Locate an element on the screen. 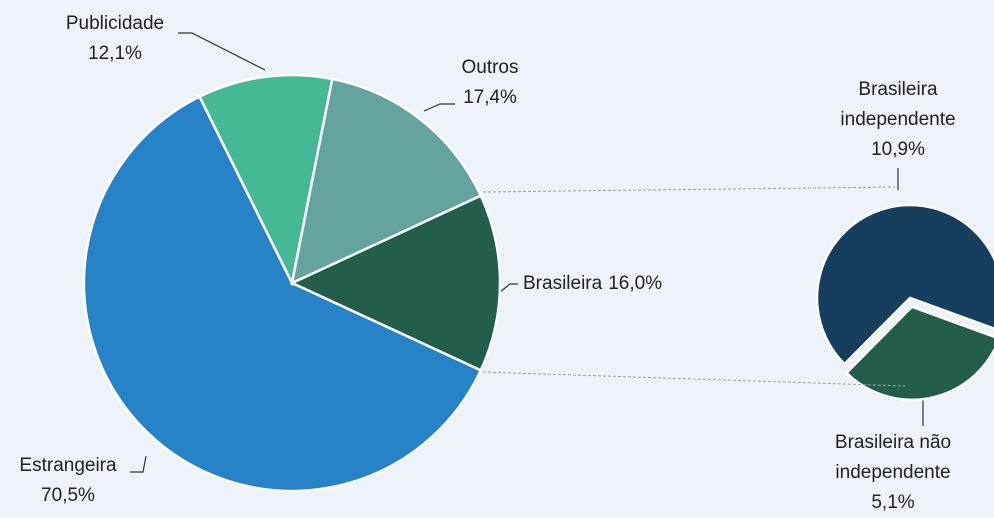  slice-label: Brasileira não independente 5,1% is located at coordinates (893, 473).